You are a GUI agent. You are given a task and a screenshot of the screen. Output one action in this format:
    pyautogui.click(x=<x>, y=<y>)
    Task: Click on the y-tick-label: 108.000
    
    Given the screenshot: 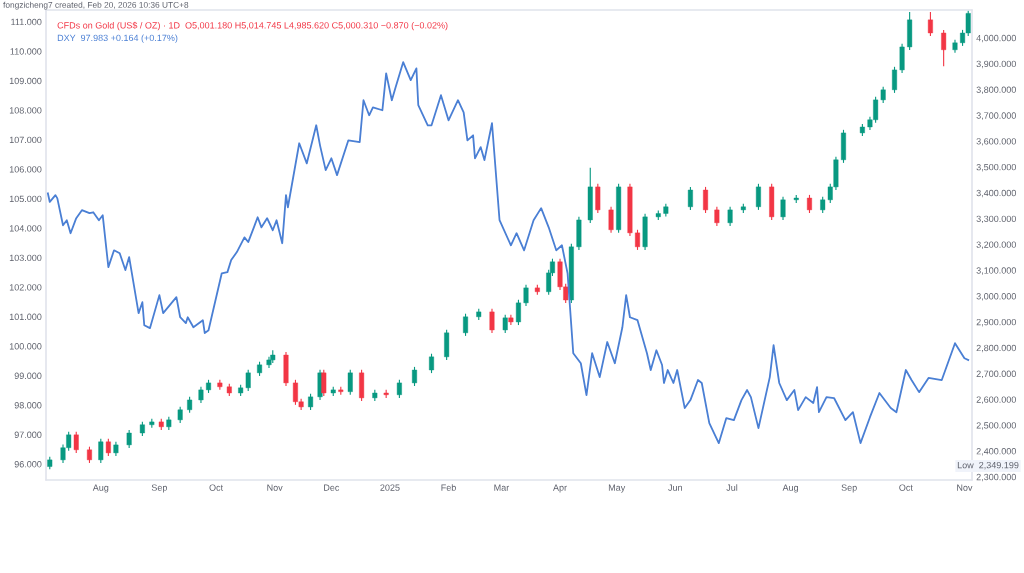 What is the action you would take?
    pyautogui.click(x=25, y=110)
    